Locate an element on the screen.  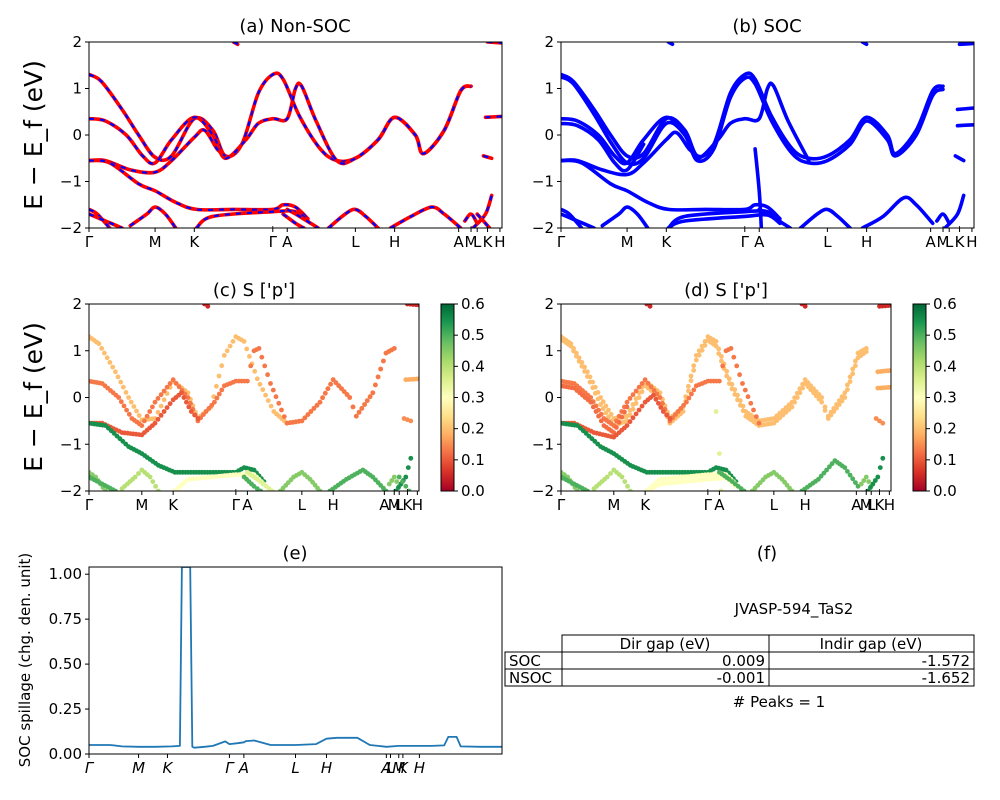
ytick-label: 1 is located at coordinates (77, 89).